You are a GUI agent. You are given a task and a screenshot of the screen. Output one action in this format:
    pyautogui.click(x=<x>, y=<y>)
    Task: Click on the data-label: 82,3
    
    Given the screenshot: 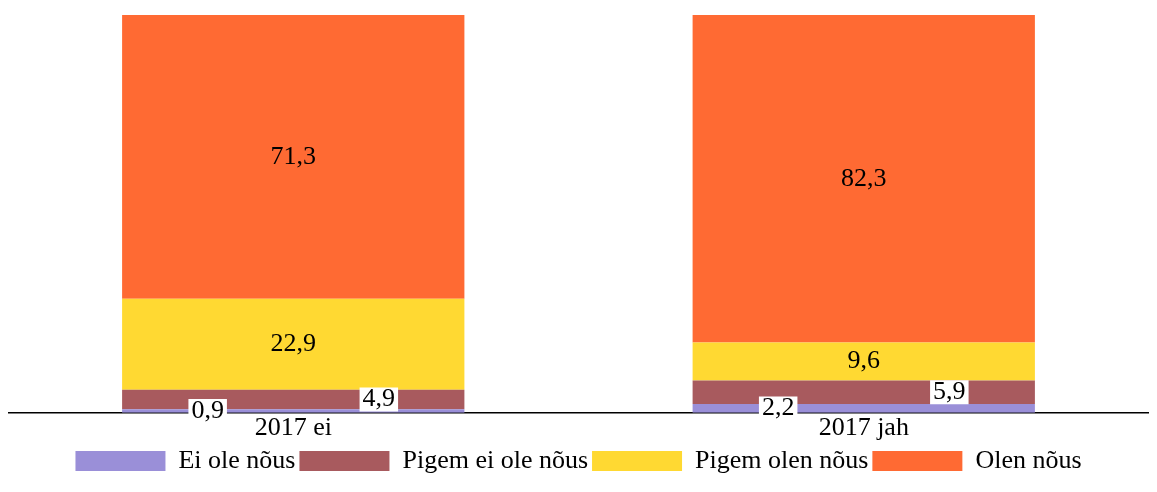 What is the action you would take?
    pyautogui.click(x=864, y=177)
    